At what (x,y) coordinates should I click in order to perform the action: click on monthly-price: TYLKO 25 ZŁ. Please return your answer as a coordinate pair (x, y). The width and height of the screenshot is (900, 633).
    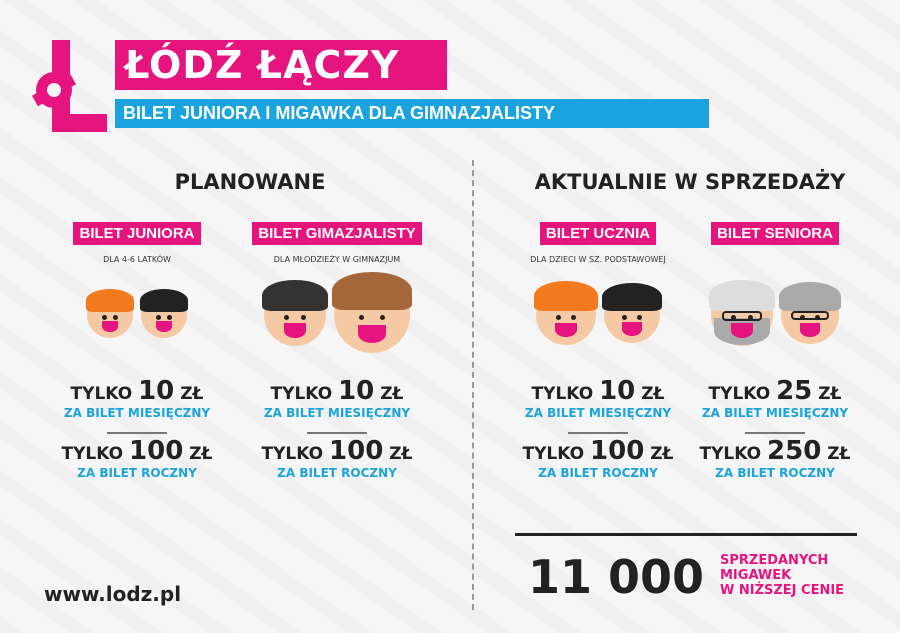
    Looking at the image, I should click on (775, 391).